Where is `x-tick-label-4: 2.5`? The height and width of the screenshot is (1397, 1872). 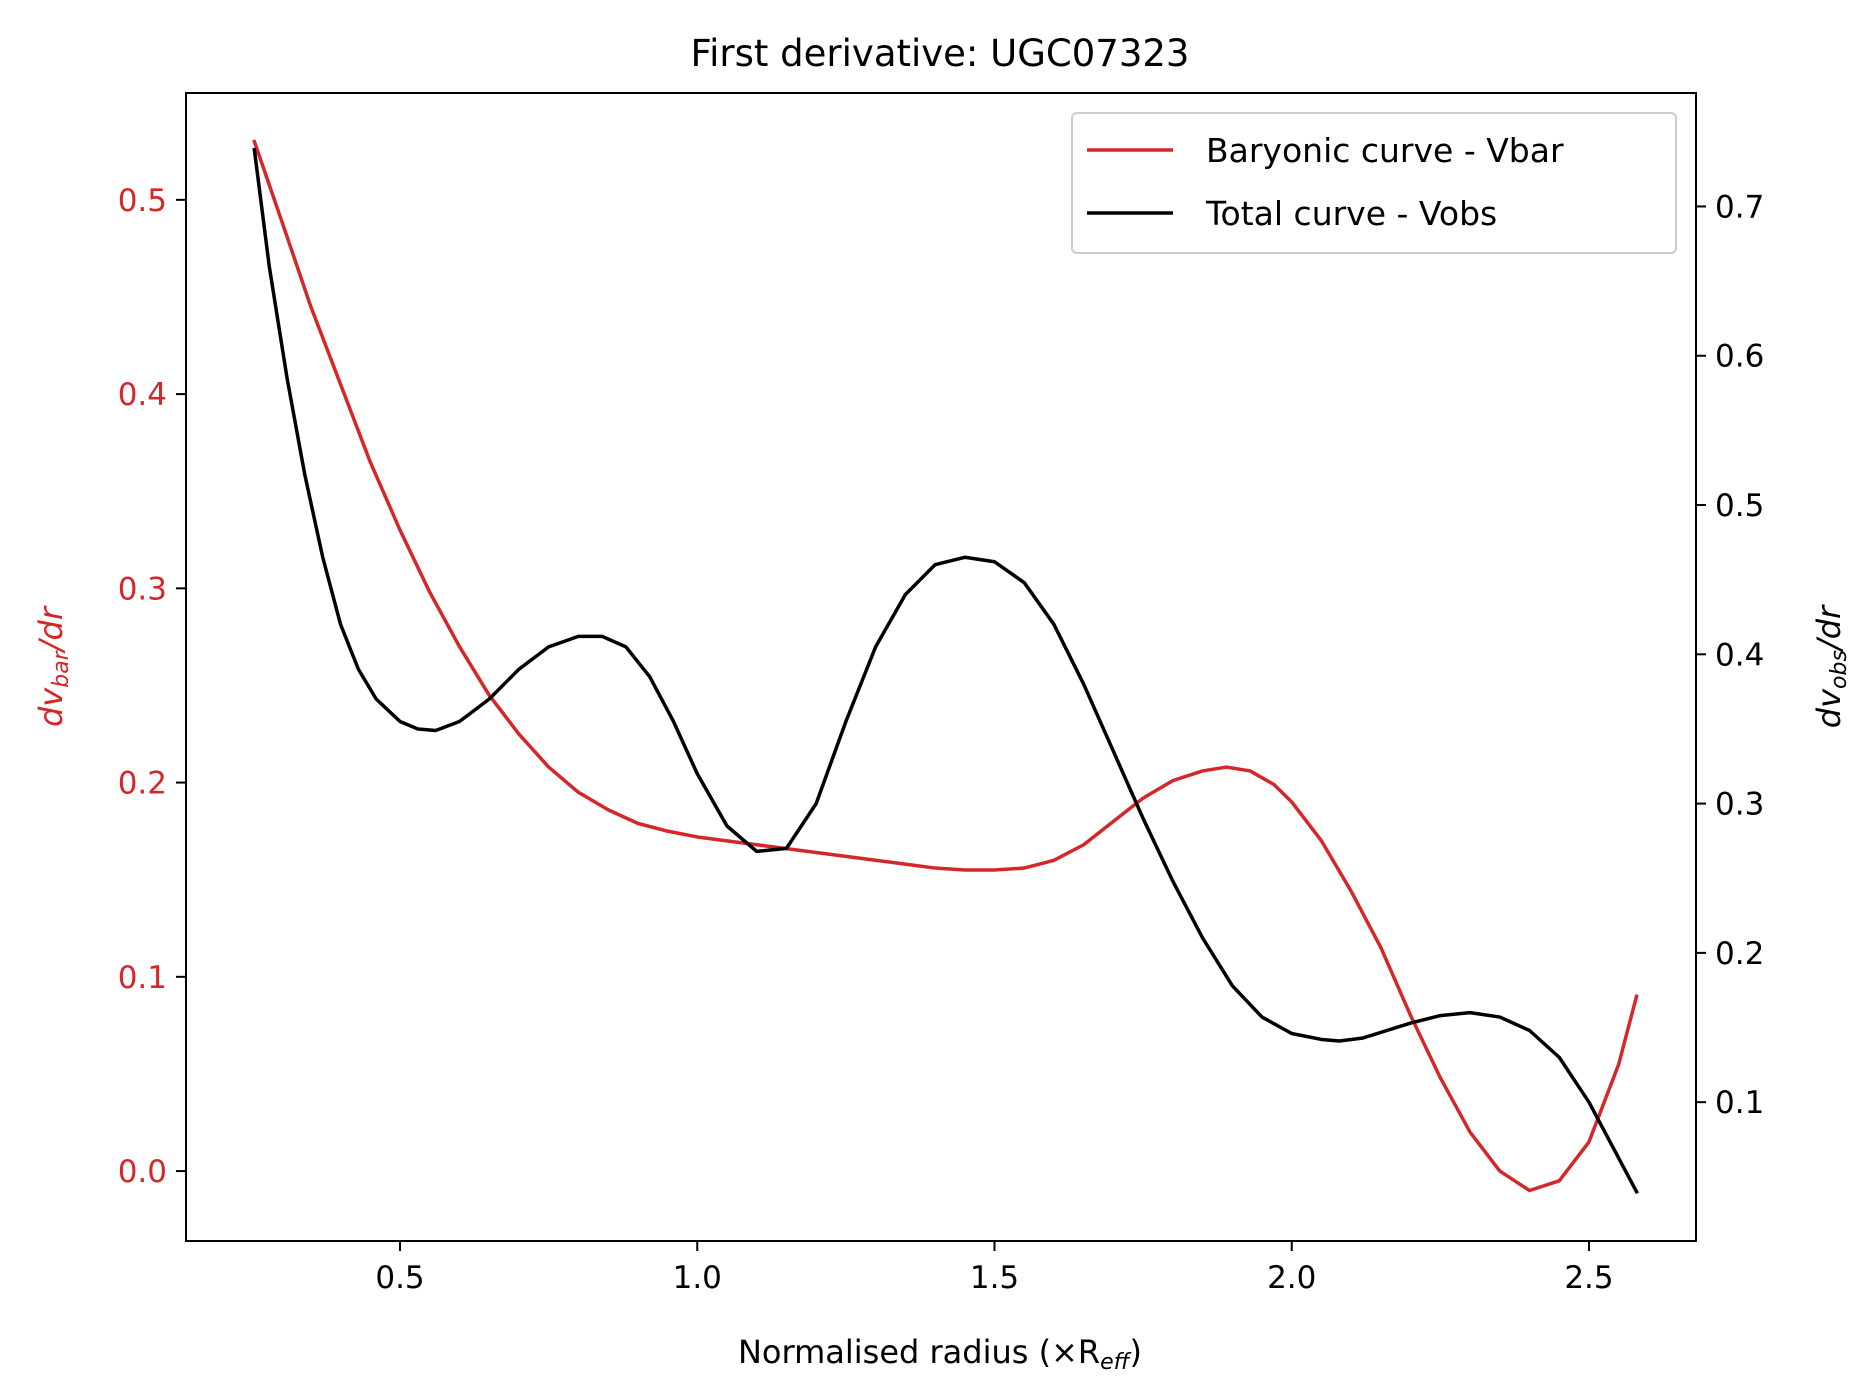 x-tick-label-4: 2.5 is located at coordinates (1588, 1278).